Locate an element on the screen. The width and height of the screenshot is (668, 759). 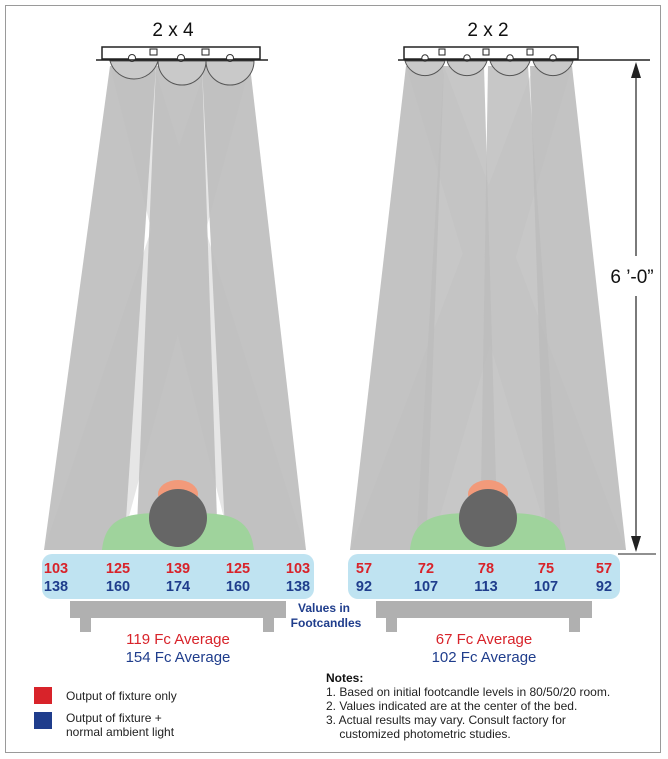
right-bed is located at coordinates (484, 609).